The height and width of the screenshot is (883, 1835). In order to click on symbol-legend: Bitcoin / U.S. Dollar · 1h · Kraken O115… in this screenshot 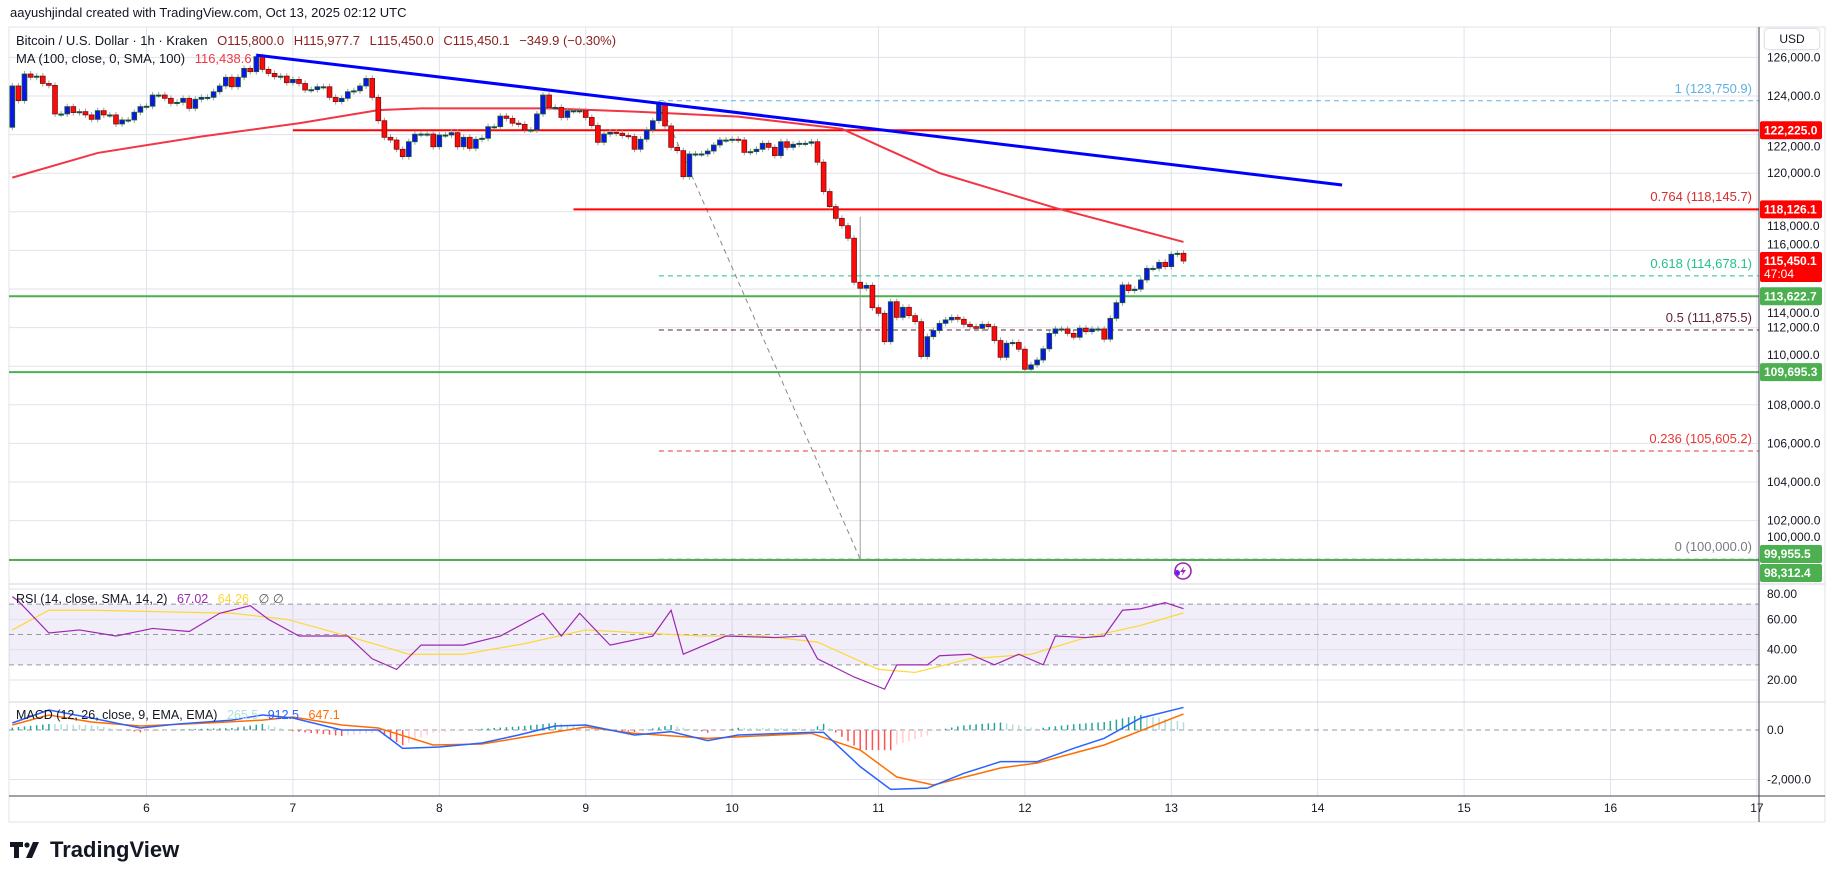, I will do `click(316, 41)`.